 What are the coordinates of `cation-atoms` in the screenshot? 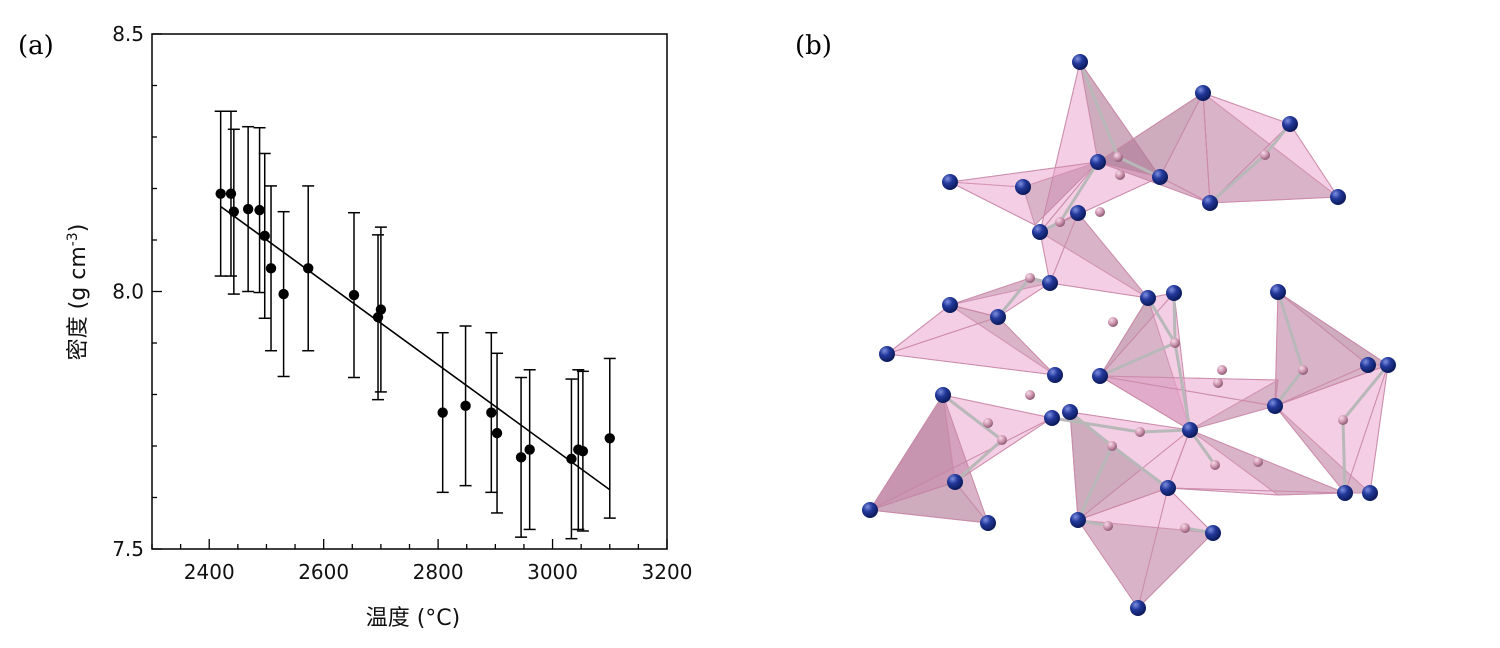 It's located at (1165, 341).